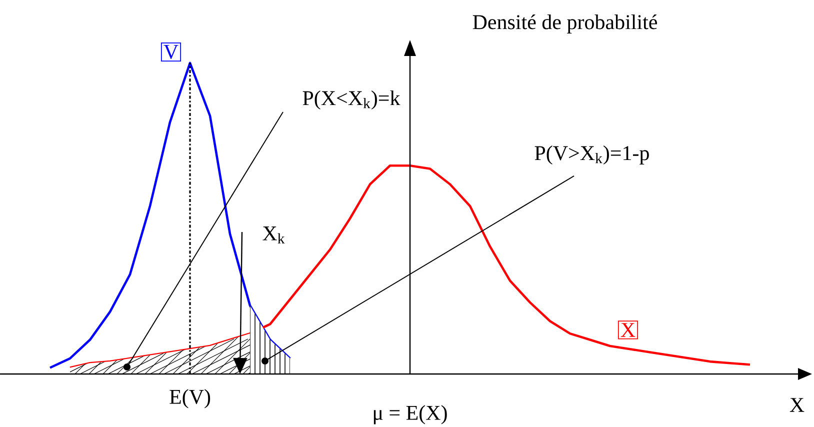 The height and width of the screenshot is (427, 814). Describe the element at coordinates (591, 155) in the screenshot. I see `annotation: P(V>X$_{k}$)=1-p` at that location.